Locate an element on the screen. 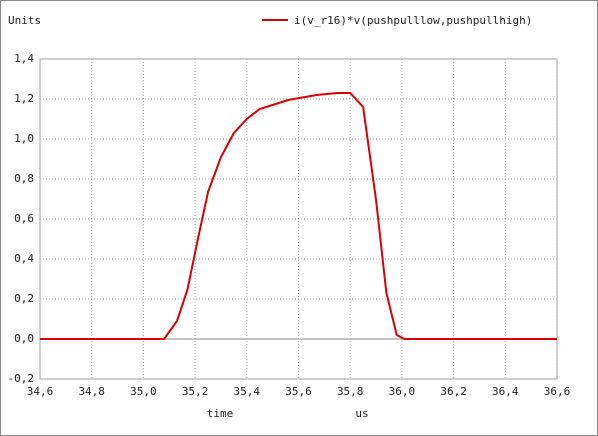 This screenshot has height=436, width=598. y-tick-label: 0,8 is located at coordinates (24, 178).